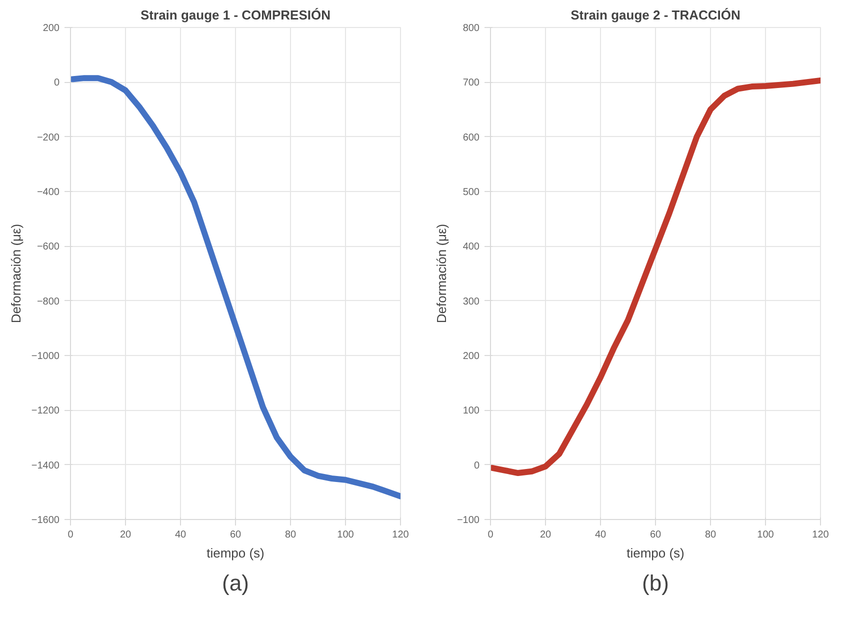 This screenshot has width=855, height=621. Describe the element at coordinates (235, 15) in the screenshot. I see `chart-title: Strain gauge 1 - COMPRESIÓN` at that location.